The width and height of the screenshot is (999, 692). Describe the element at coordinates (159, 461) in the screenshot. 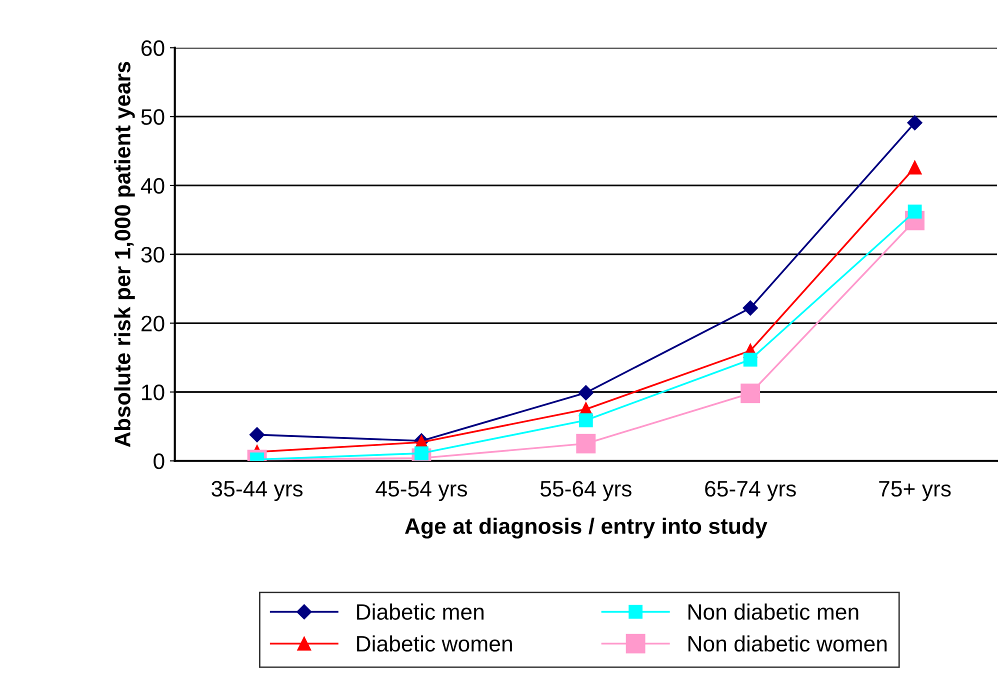

I see `y-tick-label: 0` at that location.